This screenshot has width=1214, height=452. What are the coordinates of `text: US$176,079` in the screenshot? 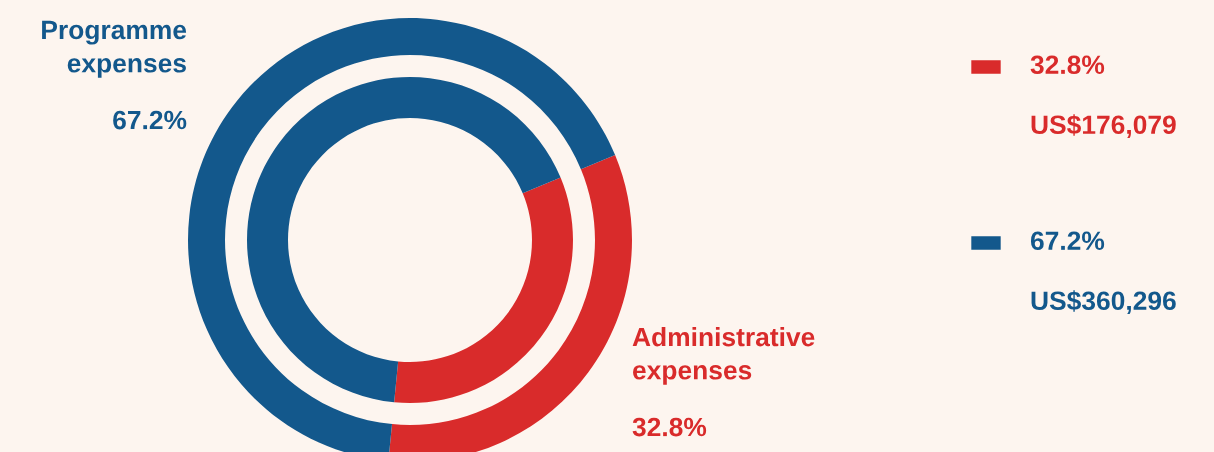 It's located at (1103, 126).